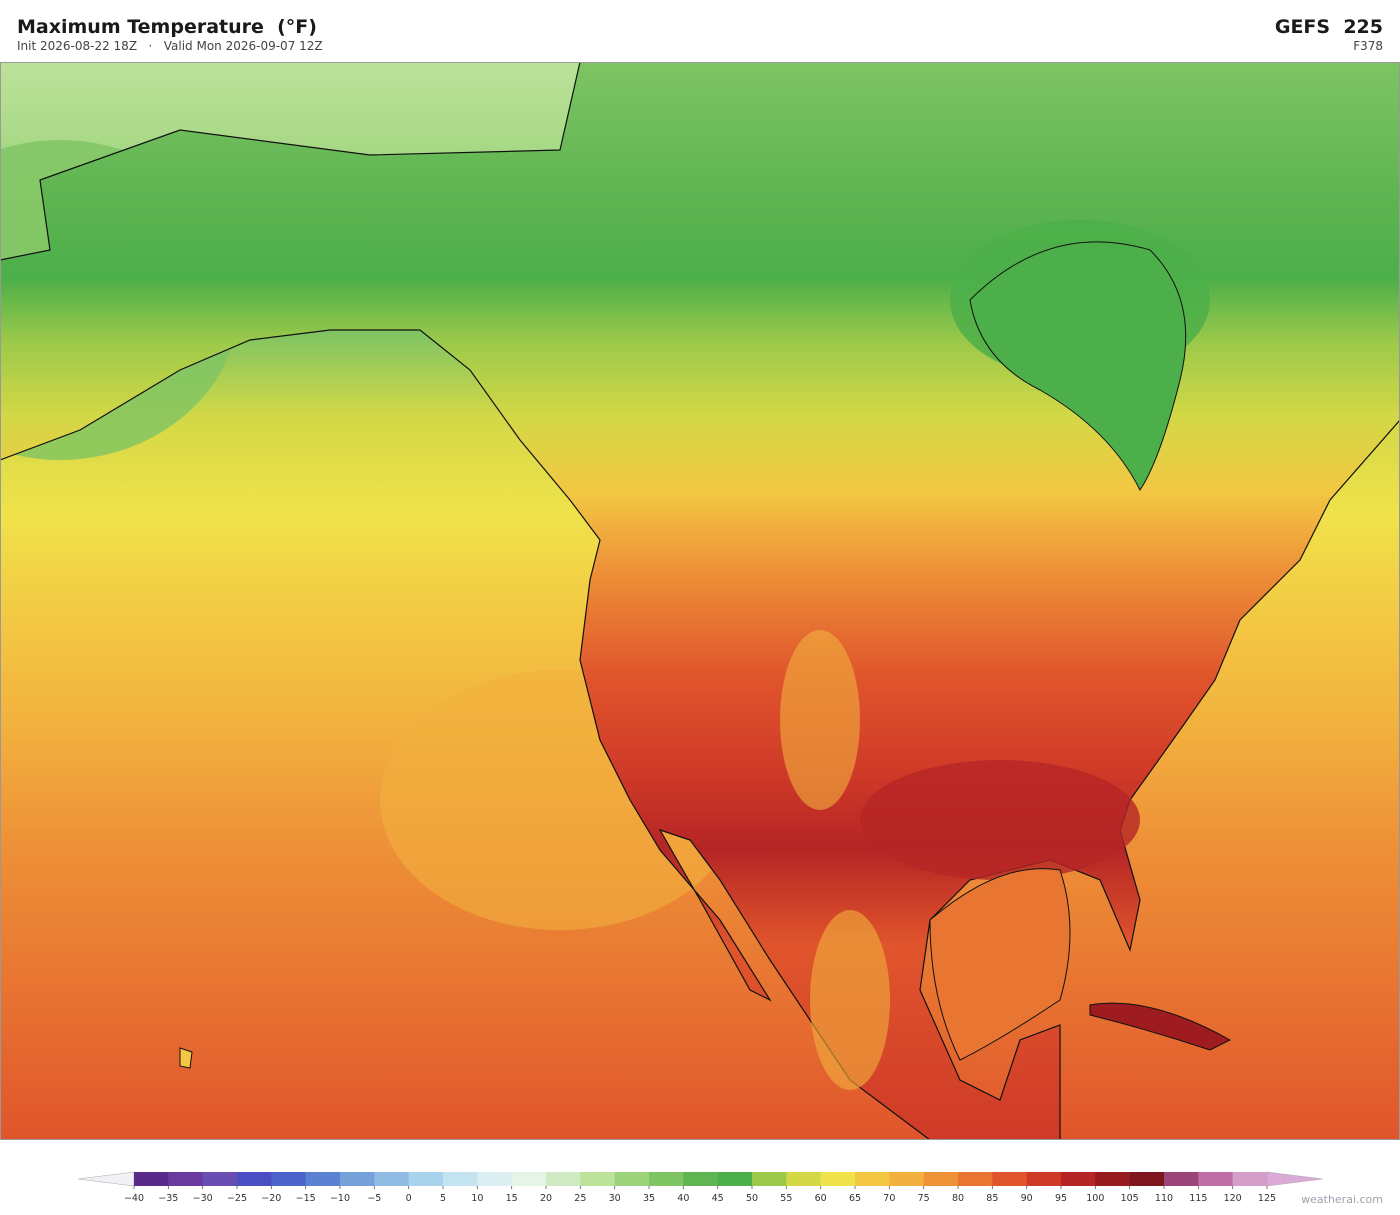 This screenshot has height=1215, width=1400. Describe the element at coordinates (1130, 1198) in the screenshot. I see `colorbar-tick-label: 105` at that location.